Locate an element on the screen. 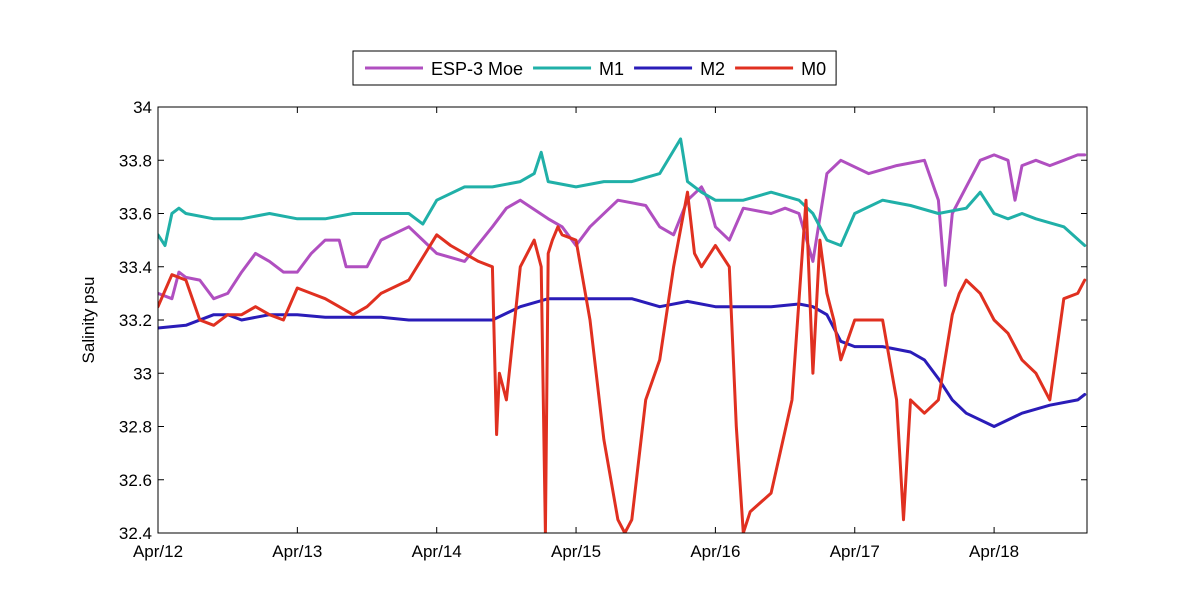 Image resolution: width=1200 pixels, height=600 pixels. y-tick-label: 32.4 is located at coordinates (135, 533).